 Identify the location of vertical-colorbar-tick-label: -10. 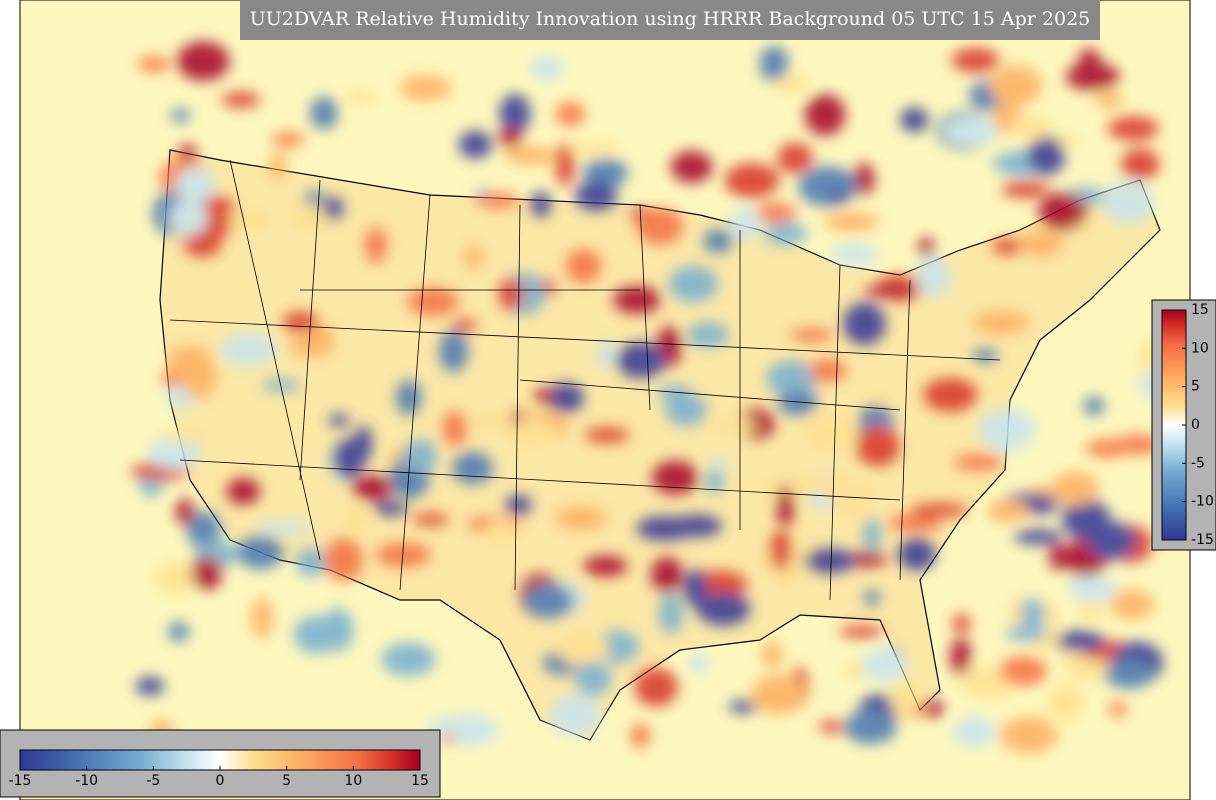
(1202, 502).